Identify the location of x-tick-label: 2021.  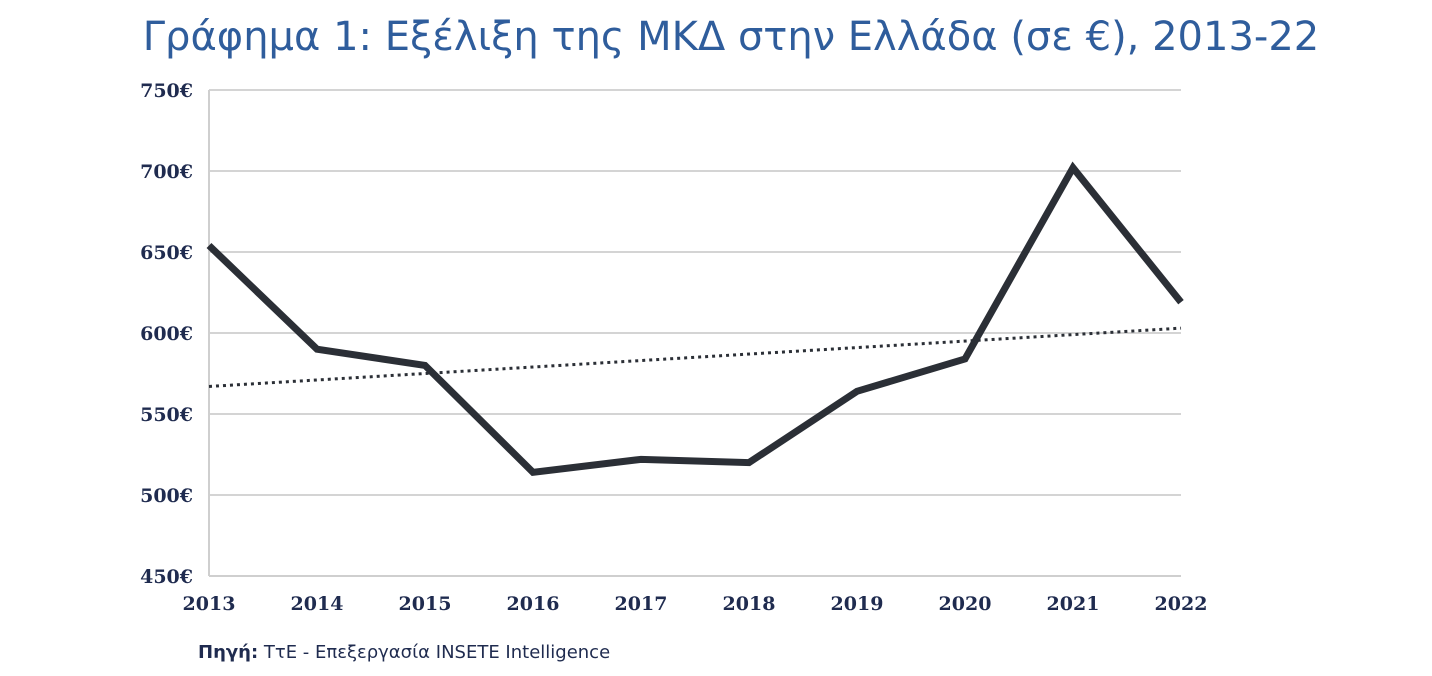
(1073, 604).